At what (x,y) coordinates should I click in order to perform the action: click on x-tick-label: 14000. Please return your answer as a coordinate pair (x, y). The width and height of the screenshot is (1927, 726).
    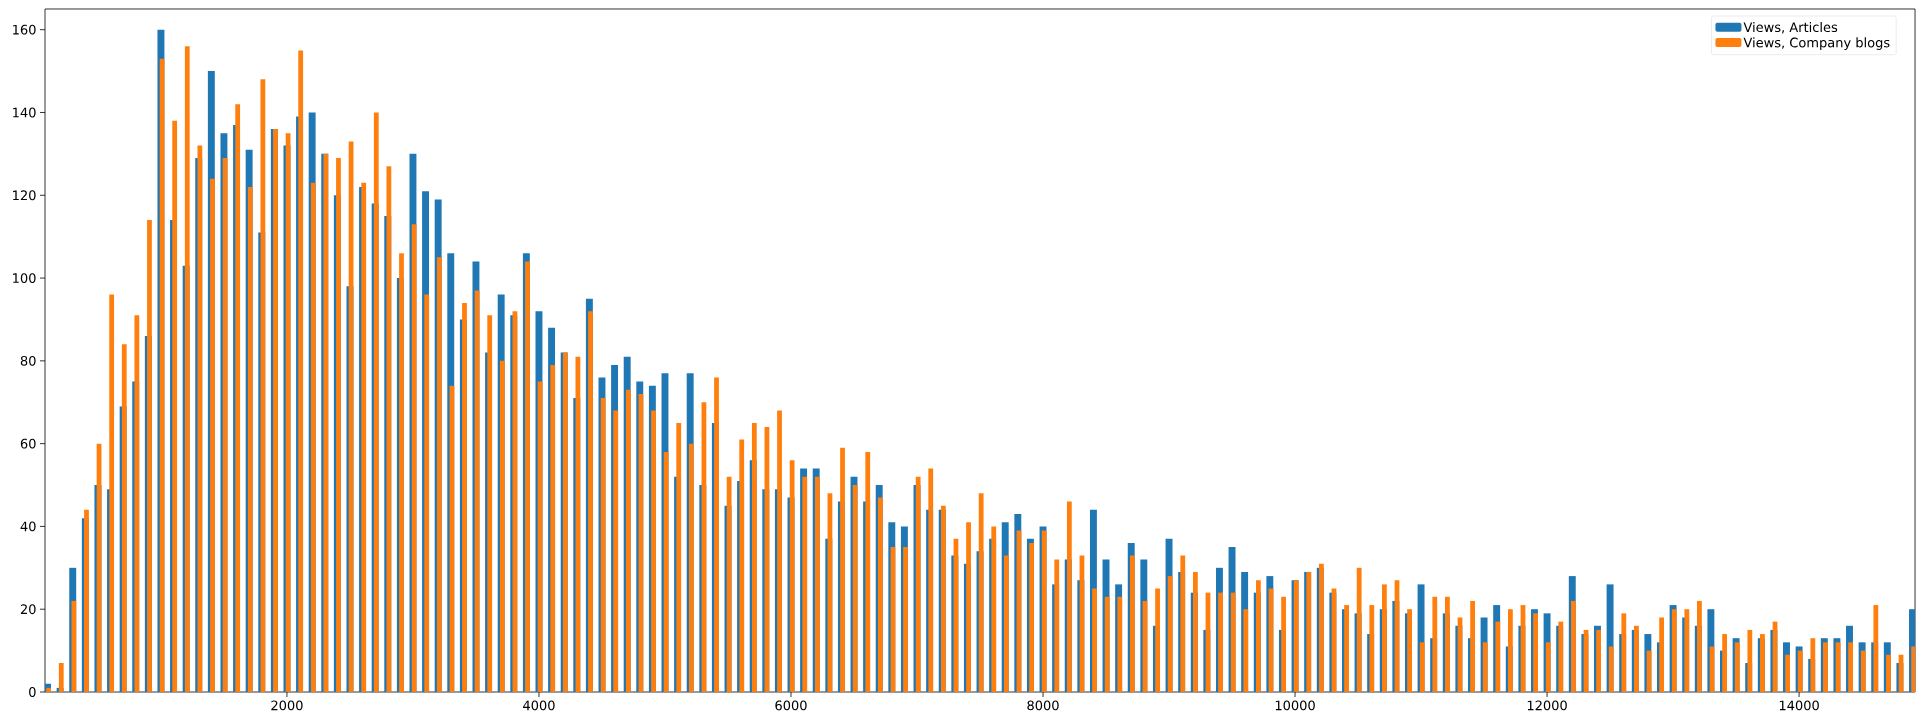
    Looking at the image, I should click on (1799, 705).